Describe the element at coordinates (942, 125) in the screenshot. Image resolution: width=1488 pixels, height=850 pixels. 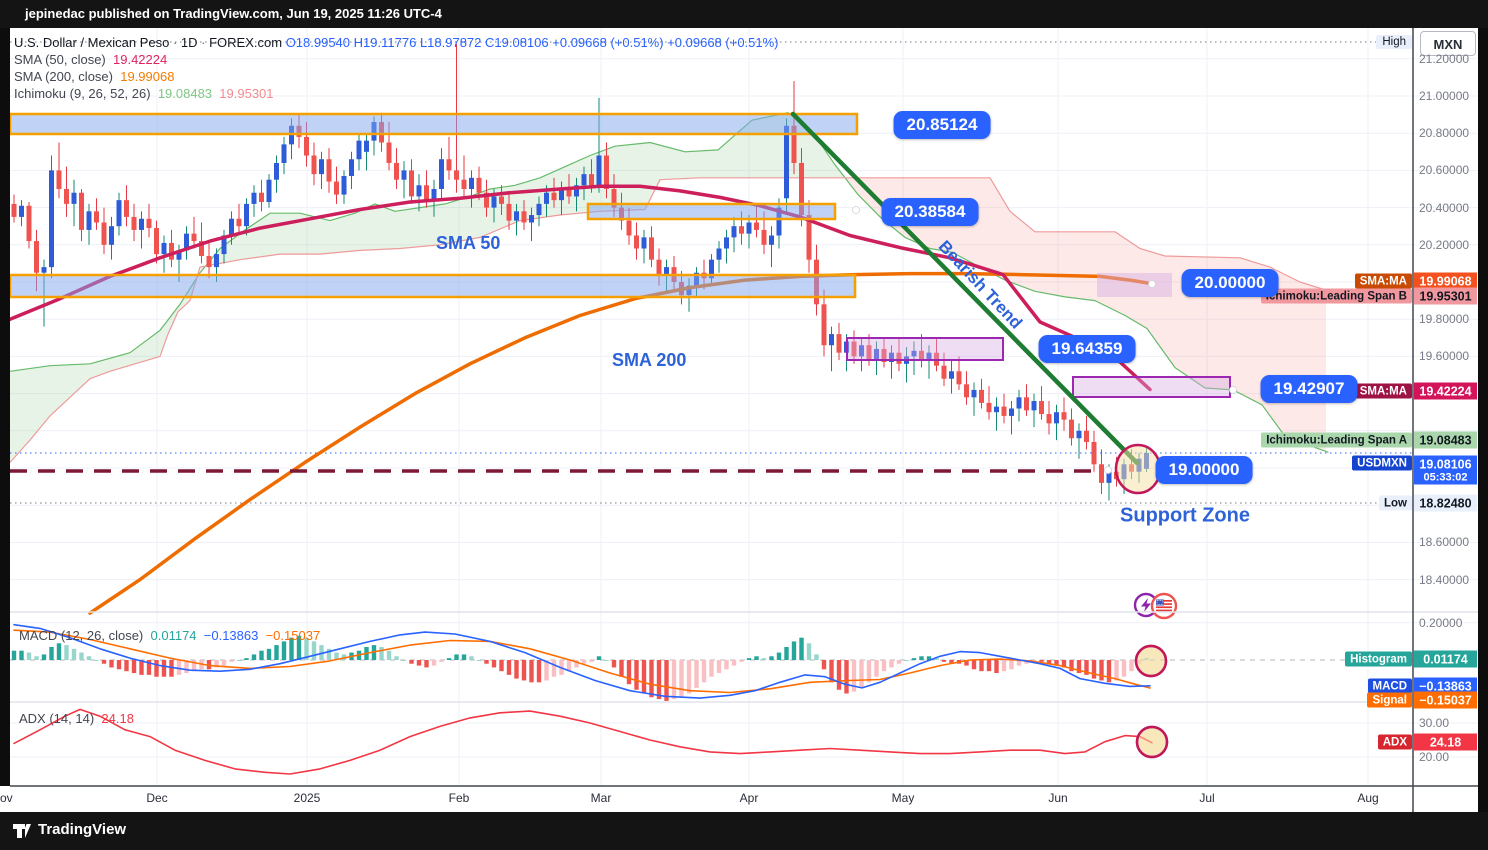
I see `price-callout: 20.85124` at that location.